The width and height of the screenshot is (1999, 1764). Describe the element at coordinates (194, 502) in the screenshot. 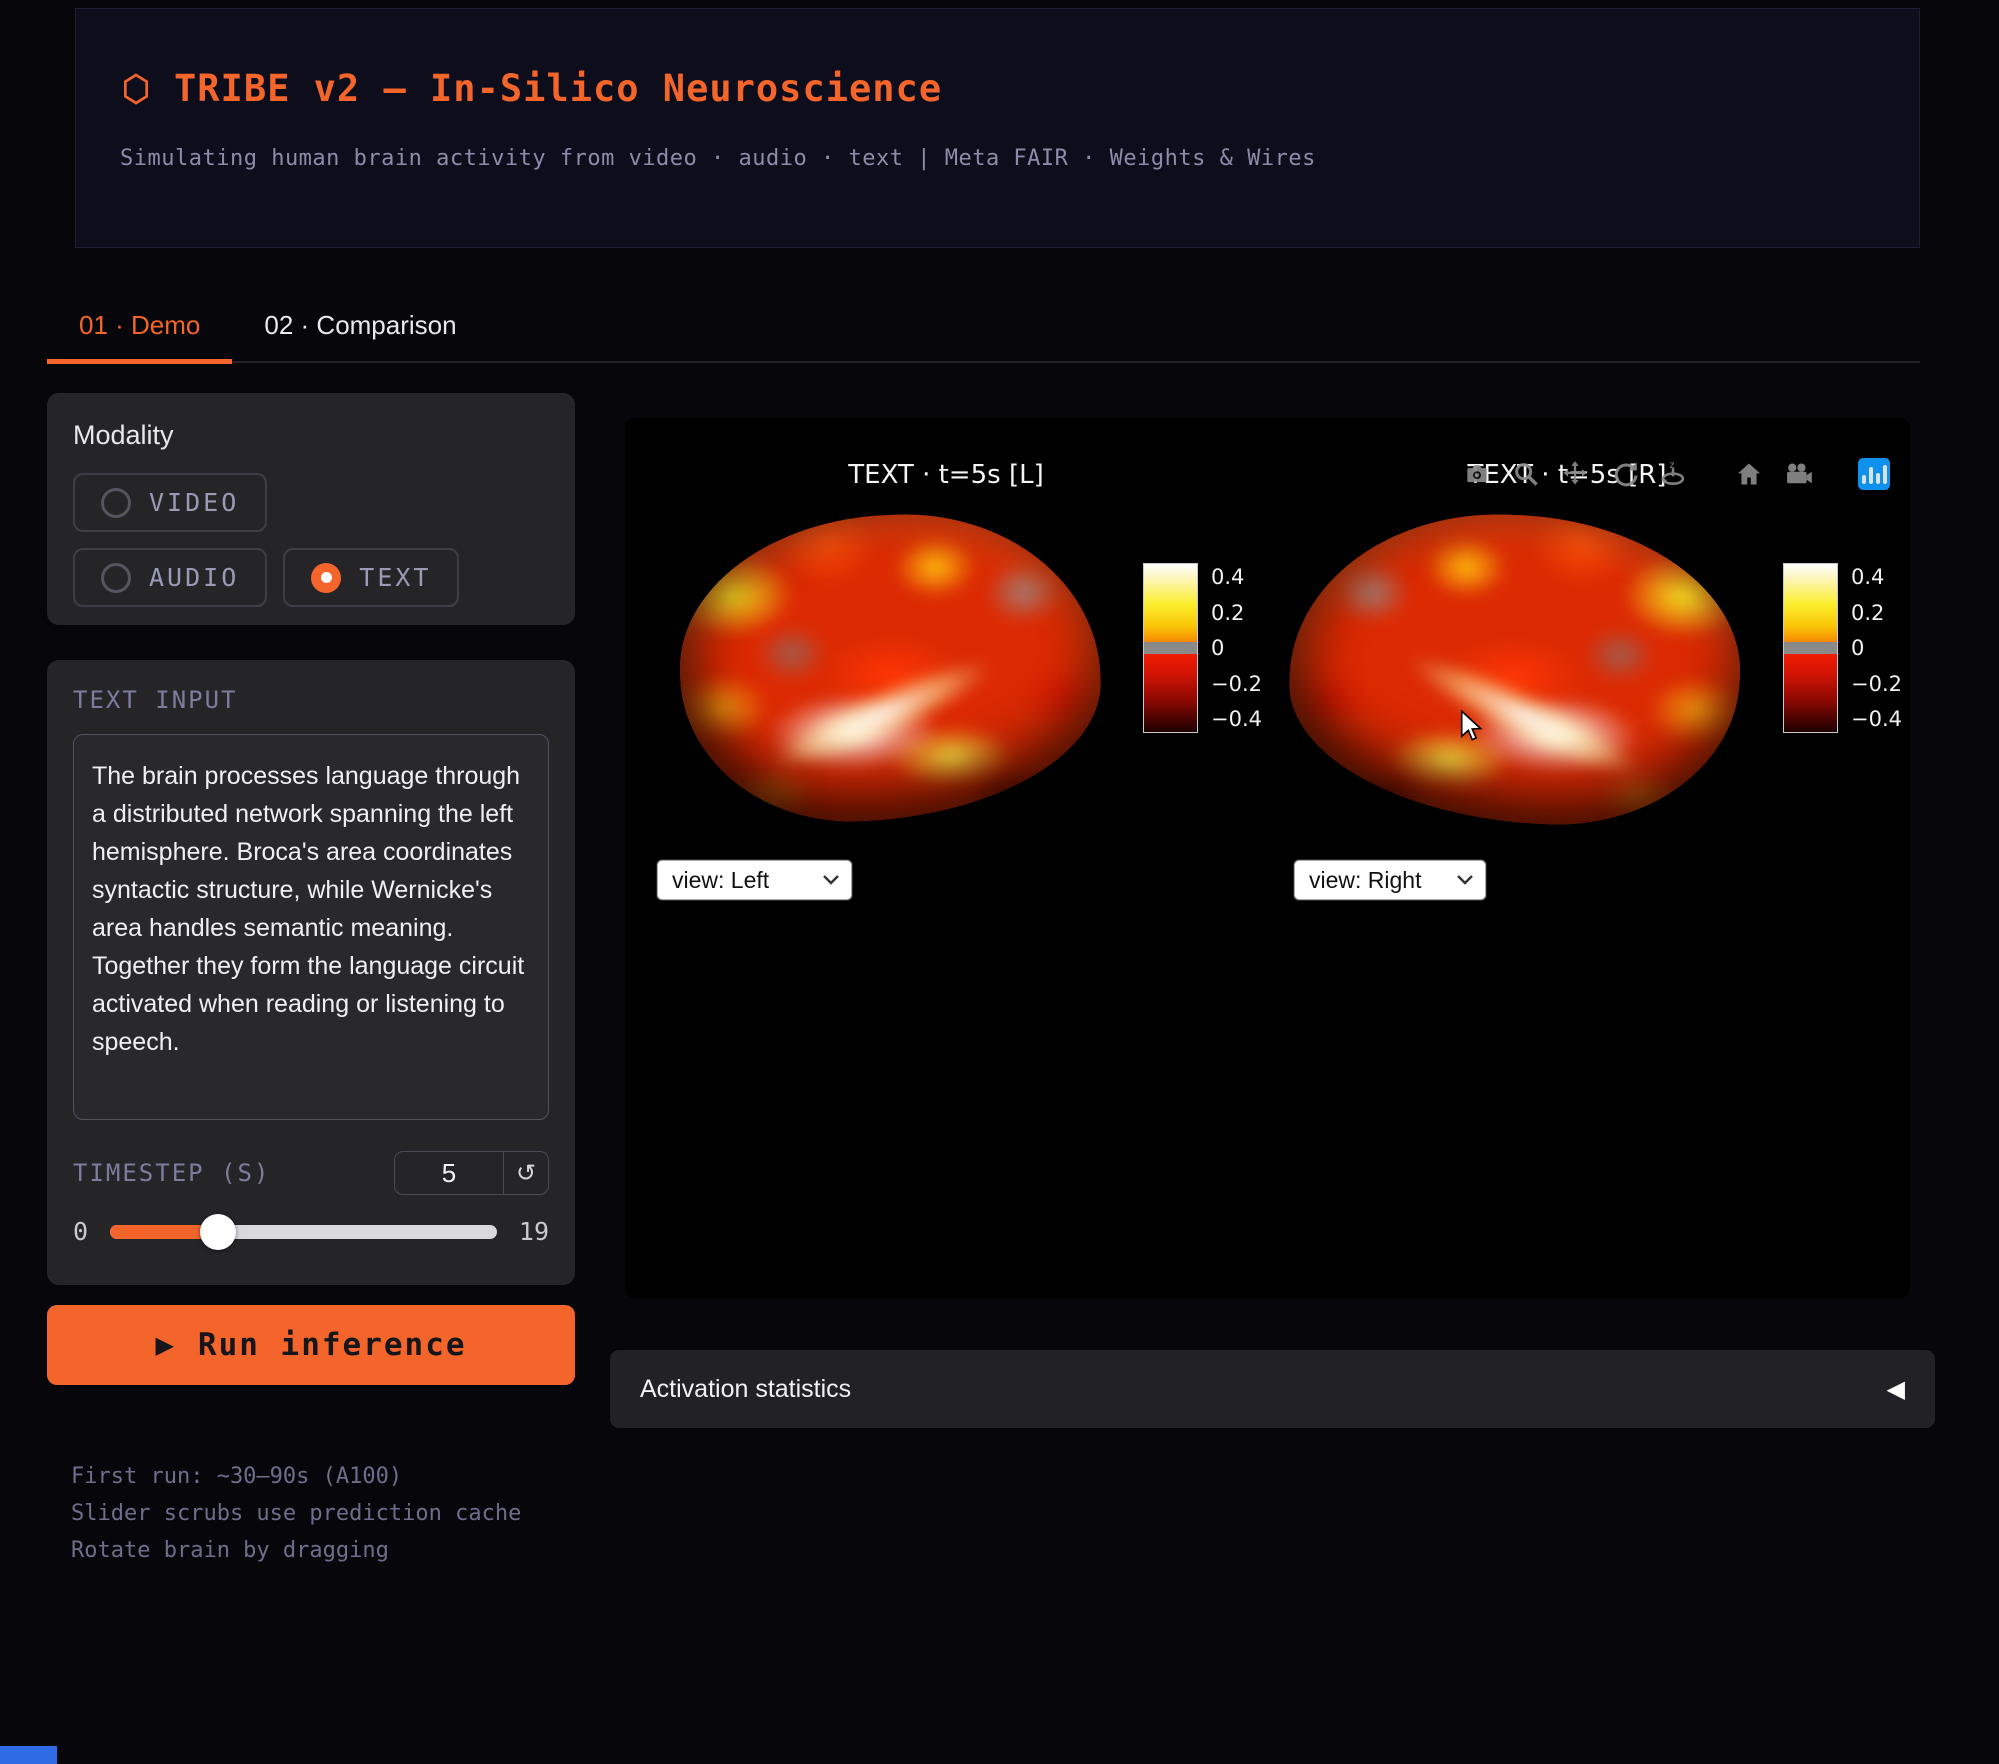

I see `video-option-label: VIDEO` at that location.